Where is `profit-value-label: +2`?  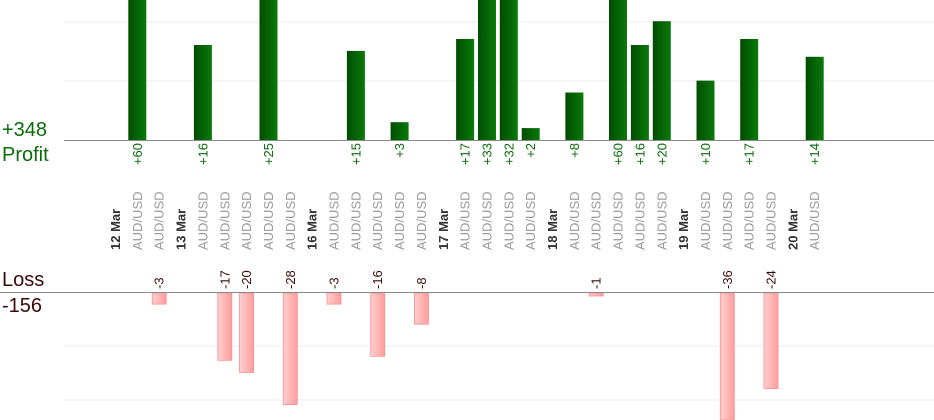
profit-value-label: +2 is located at coordinates (530, 150).